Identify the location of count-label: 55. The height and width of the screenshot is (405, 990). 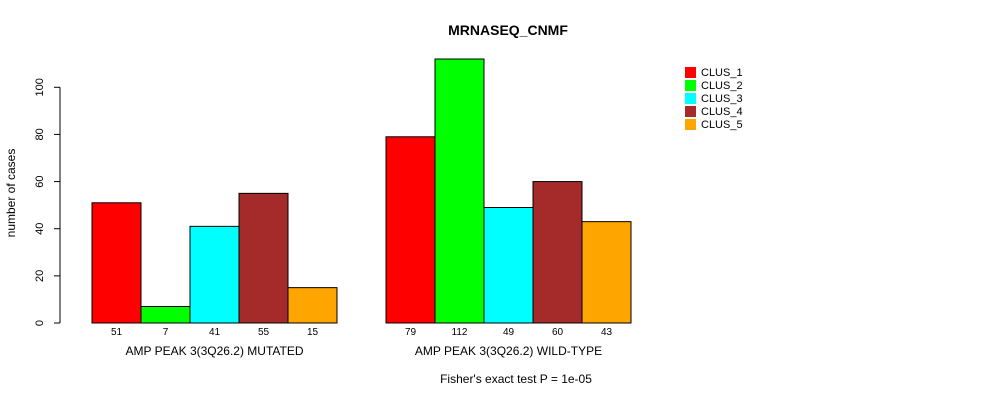
(264, 332).